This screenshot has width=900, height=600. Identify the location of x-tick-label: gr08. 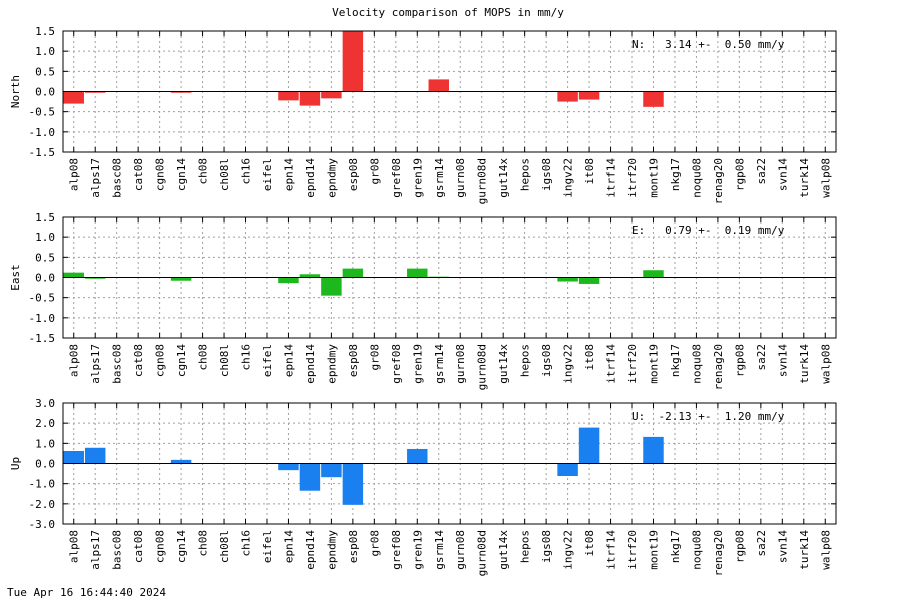
(374, 543).